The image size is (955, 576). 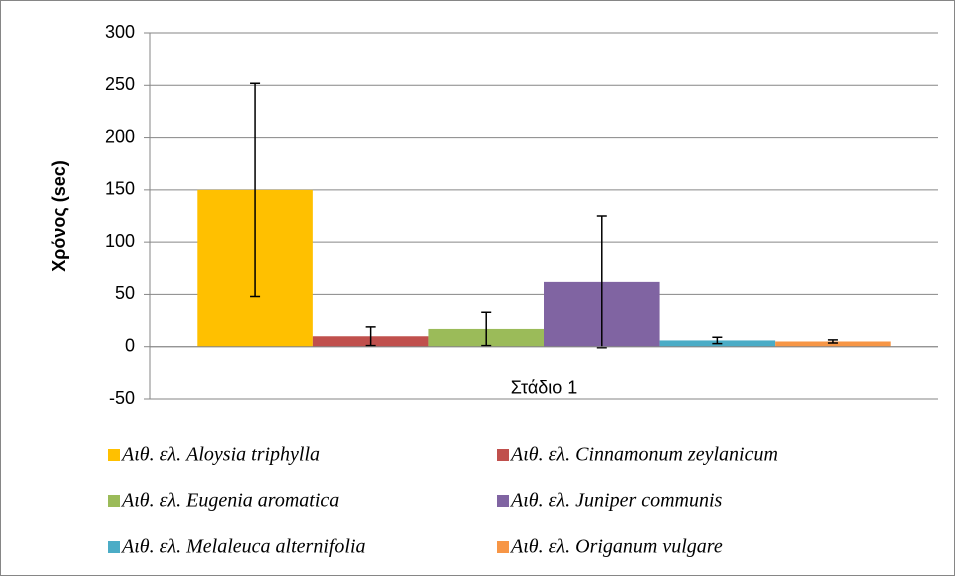 What do you see at coordinates (130, 345) in the screenshot?
I see `y-tick-label: 0` at bounding box center [130, 345].